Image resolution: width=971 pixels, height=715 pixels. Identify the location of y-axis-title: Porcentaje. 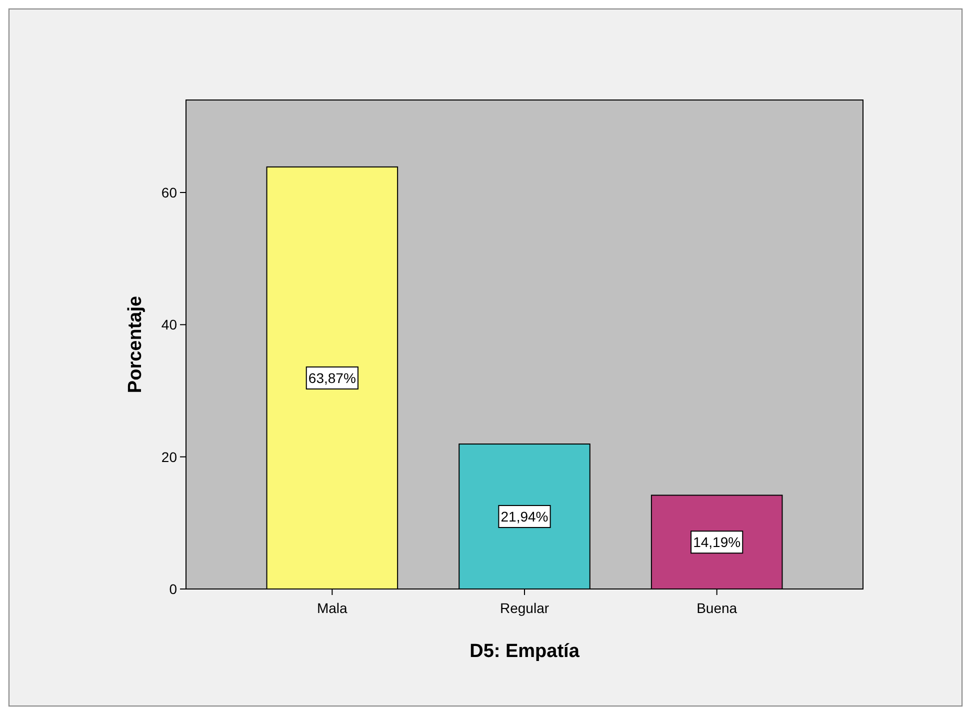
(135, 345).